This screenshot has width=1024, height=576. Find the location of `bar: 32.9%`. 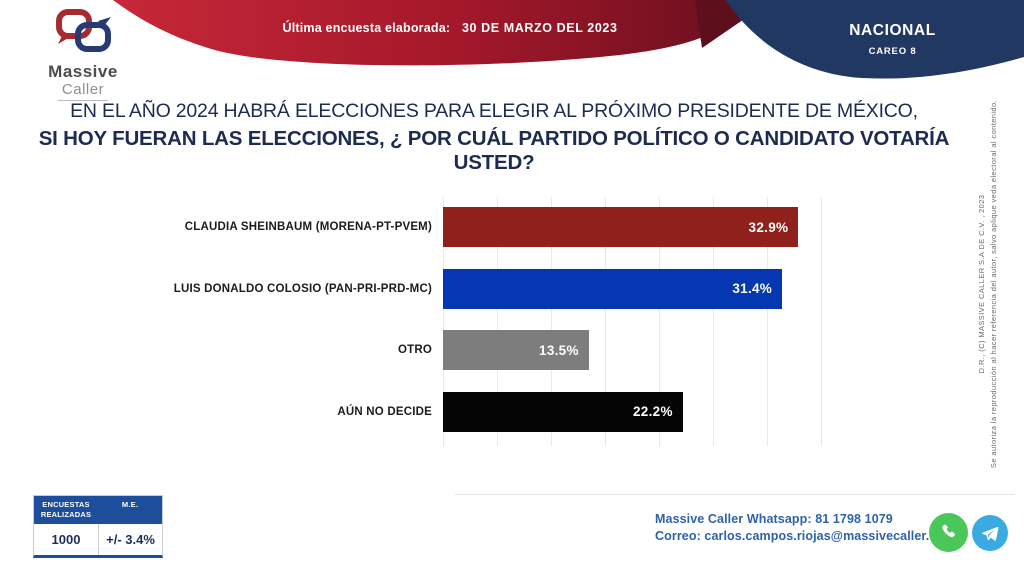

bar: 32.9% is located at coordinates (621, 227).